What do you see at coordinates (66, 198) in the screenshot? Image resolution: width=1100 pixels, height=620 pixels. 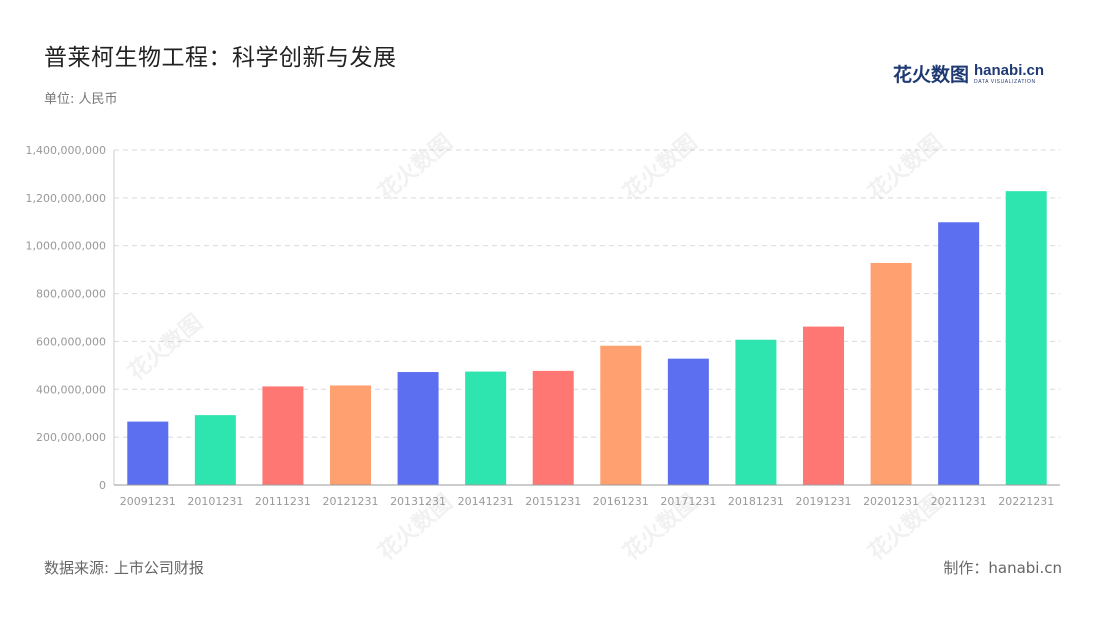 I see `y-tick-label: 1,200,000,000` at bounding box center [66, 198].